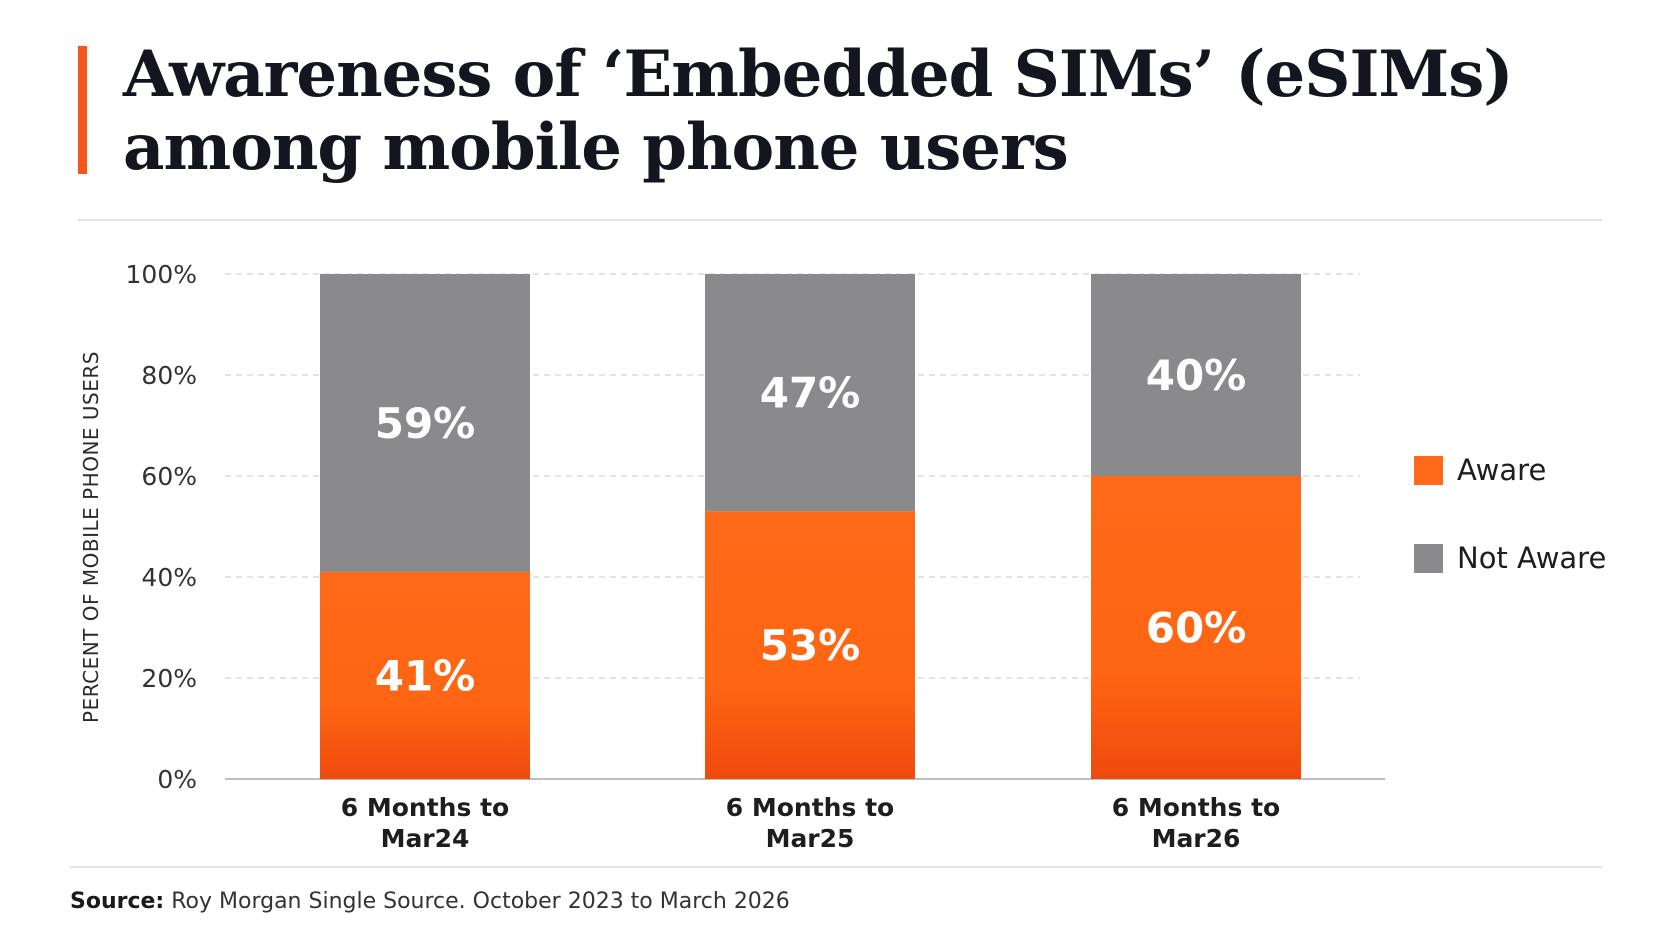 The width and height of the screenshot is (1672, 941). What do you see at coordinates (1428, 470) in the screenshot?
I see `legend-swatch-aware` at bounding box center [1428, 470].